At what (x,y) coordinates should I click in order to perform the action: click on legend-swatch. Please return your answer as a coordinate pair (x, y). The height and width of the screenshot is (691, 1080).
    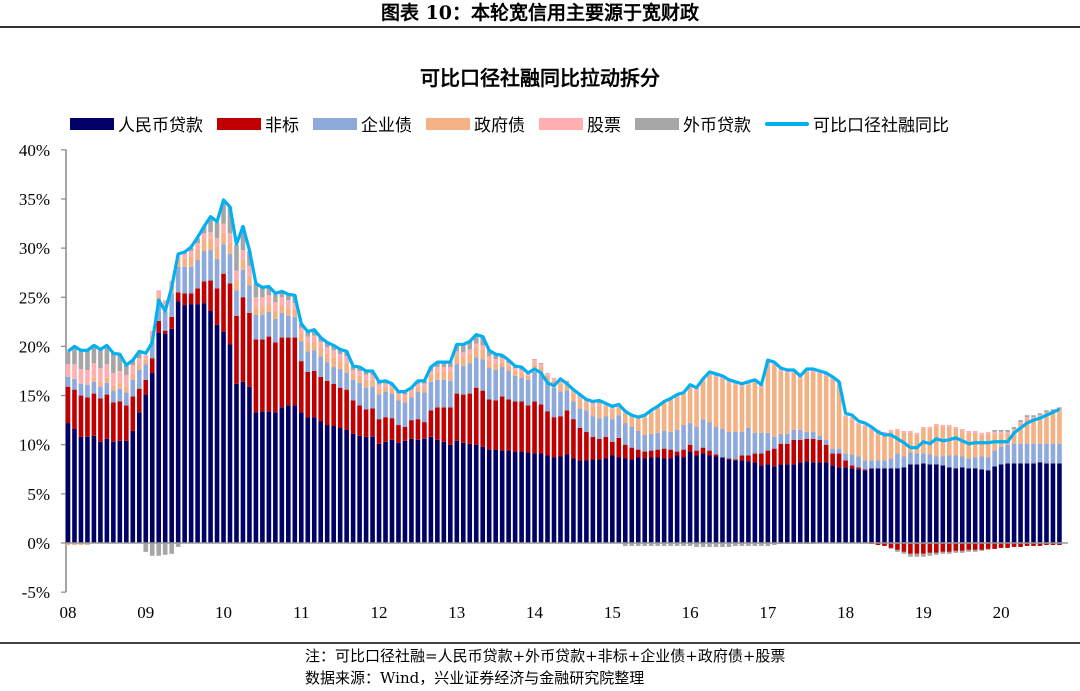
    Looking at the image, I should click on (787, 123).